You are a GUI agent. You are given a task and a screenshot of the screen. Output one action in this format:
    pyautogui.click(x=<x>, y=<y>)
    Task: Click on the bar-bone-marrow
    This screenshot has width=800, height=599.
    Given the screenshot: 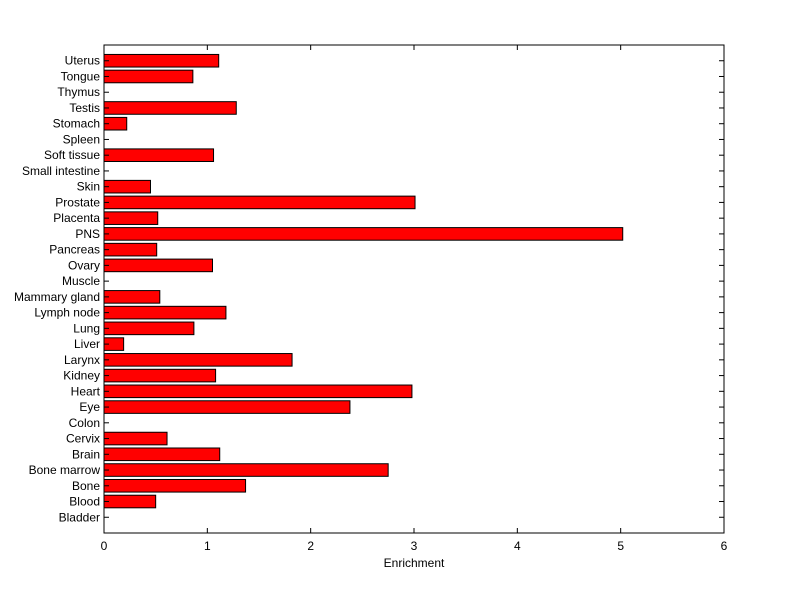 What is the action you would take?
    pyautogui.click(x=246, y=470)
    